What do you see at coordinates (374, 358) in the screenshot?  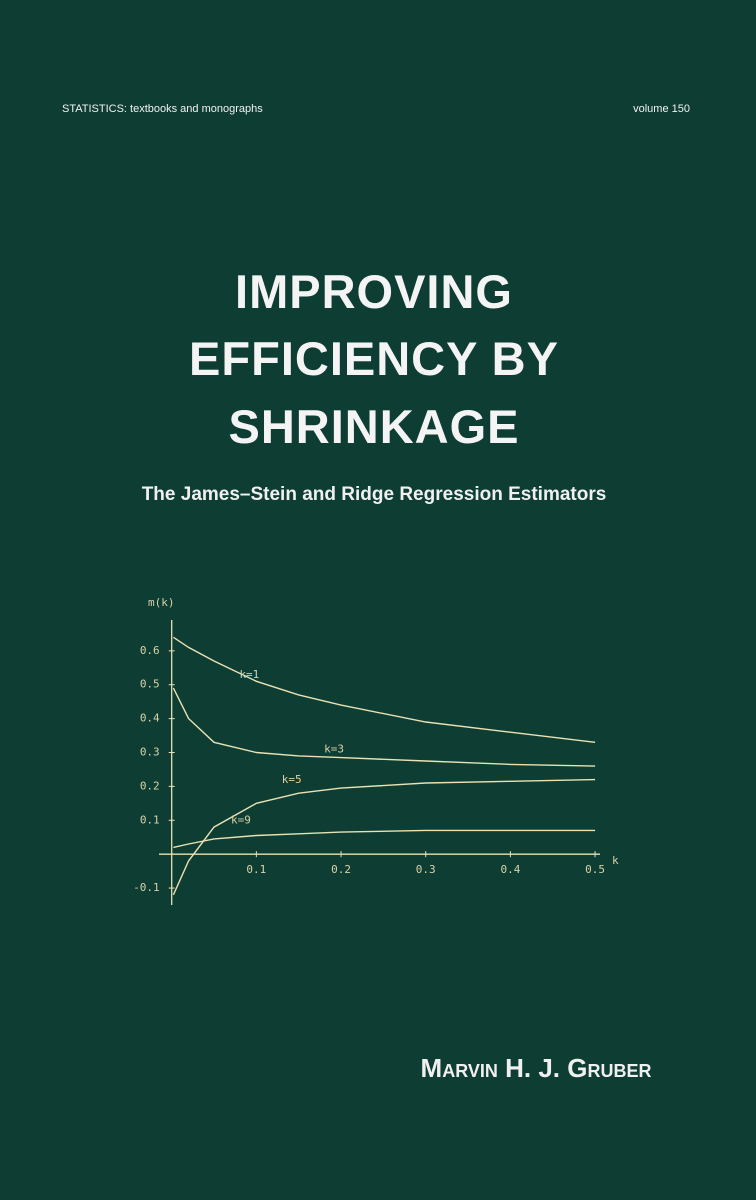 I see `title-line: EFFICIENCY BY` at bounding box center [374, 358].